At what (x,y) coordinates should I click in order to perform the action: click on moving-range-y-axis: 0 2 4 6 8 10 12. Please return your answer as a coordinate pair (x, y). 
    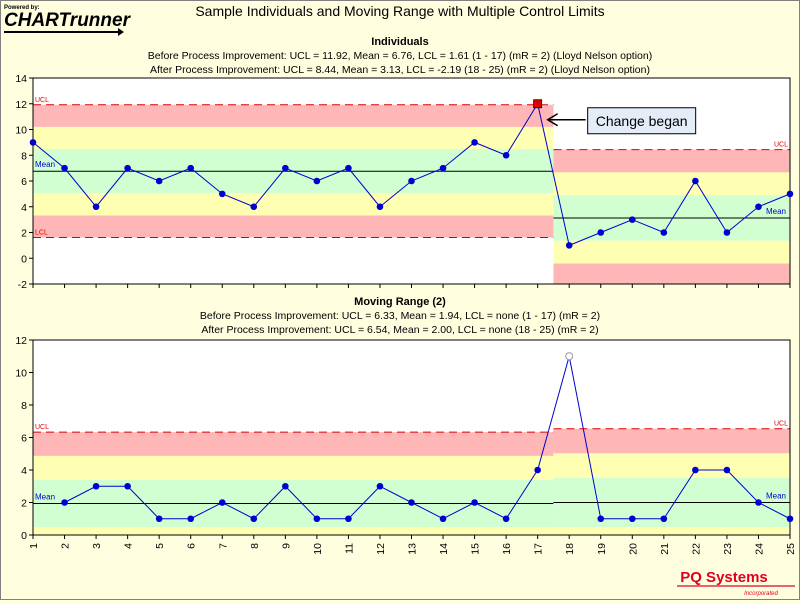
    Looking at the image, I should click on (24, 438).